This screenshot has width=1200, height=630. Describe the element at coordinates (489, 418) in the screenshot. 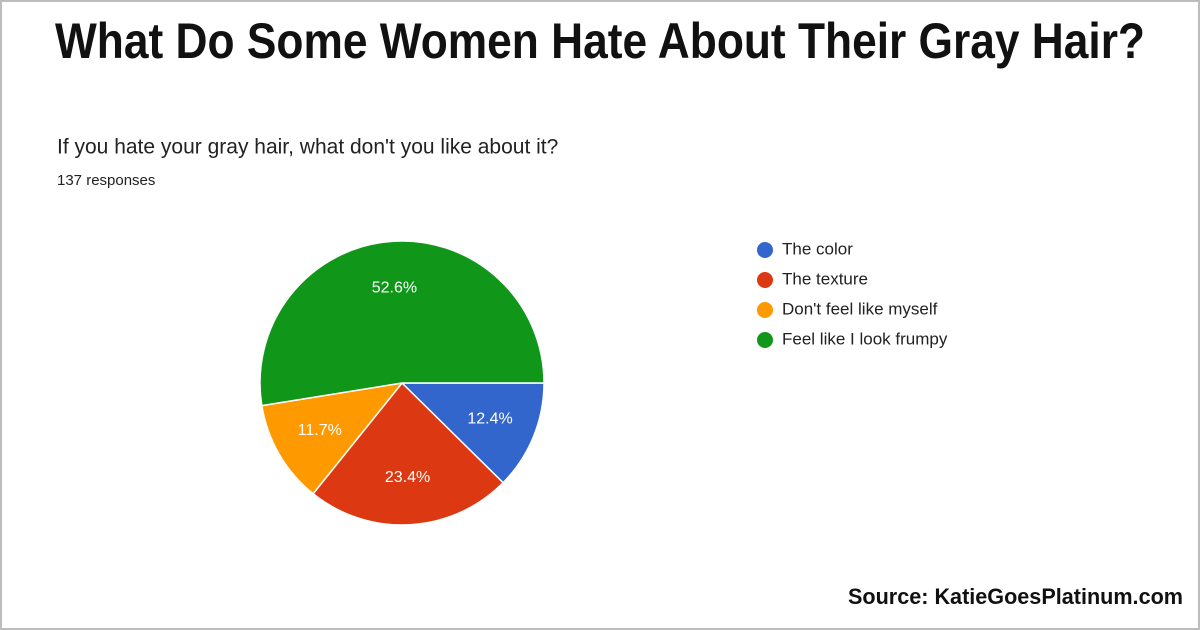

I see `slice-label: 12.4%` at that location.